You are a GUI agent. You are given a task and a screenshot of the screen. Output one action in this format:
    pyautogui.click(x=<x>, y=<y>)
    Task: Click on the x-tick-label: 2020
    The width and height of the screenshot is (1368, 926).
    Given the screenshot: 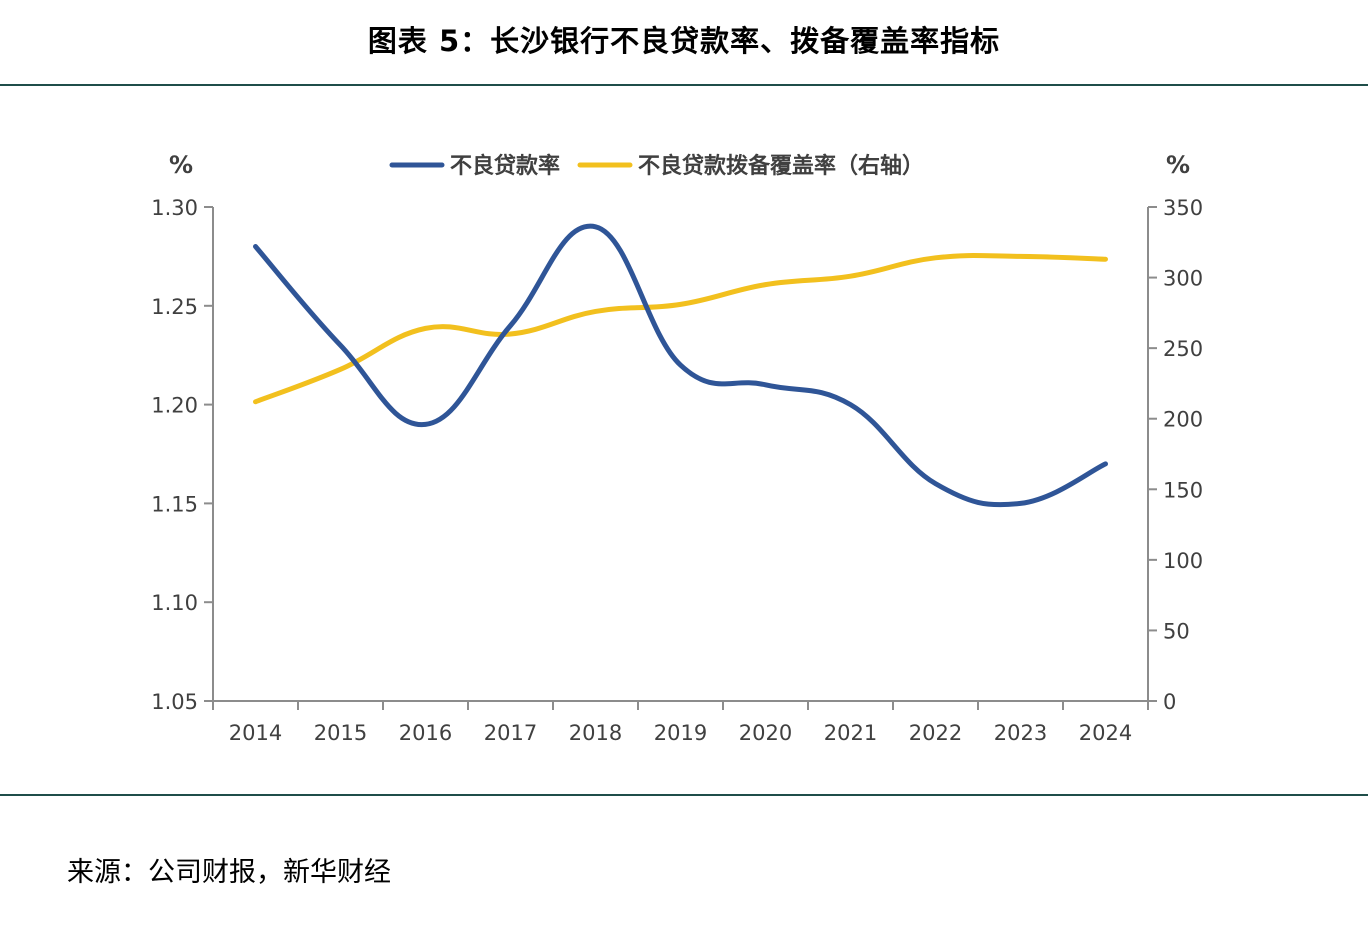 What is the action you would take?
    pyautogui.click(x=765, y=733)
    